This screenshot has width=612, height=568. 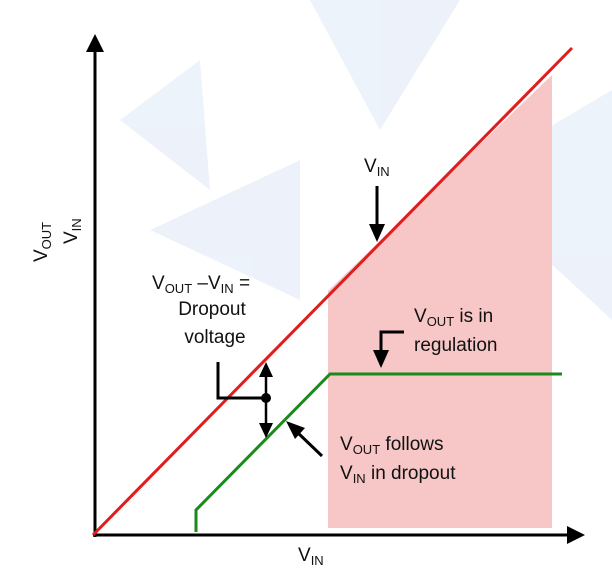 I want to click on svg-text: VOUT –VIN =, so click(x=201, y=284).